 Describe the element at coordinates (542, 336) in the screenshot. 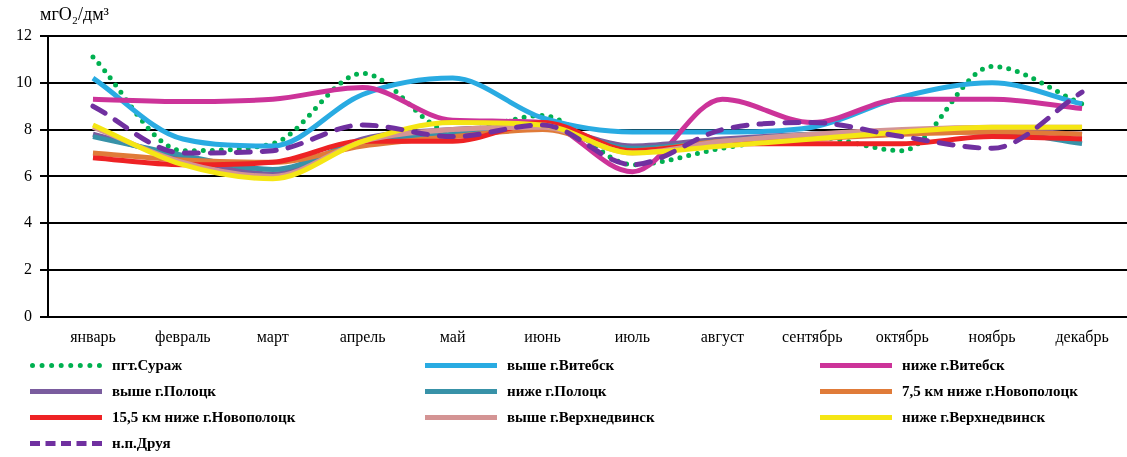

I see `x-tick-label: июнь` at that location.